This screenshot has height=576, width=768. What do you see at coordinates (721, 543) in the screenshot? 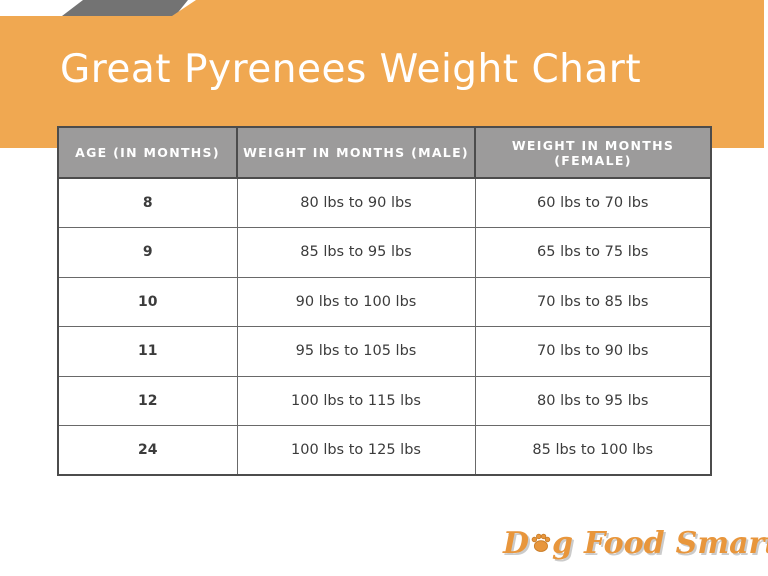
I see `logo-word-smart: Smart` at bounding box center [721, 543].